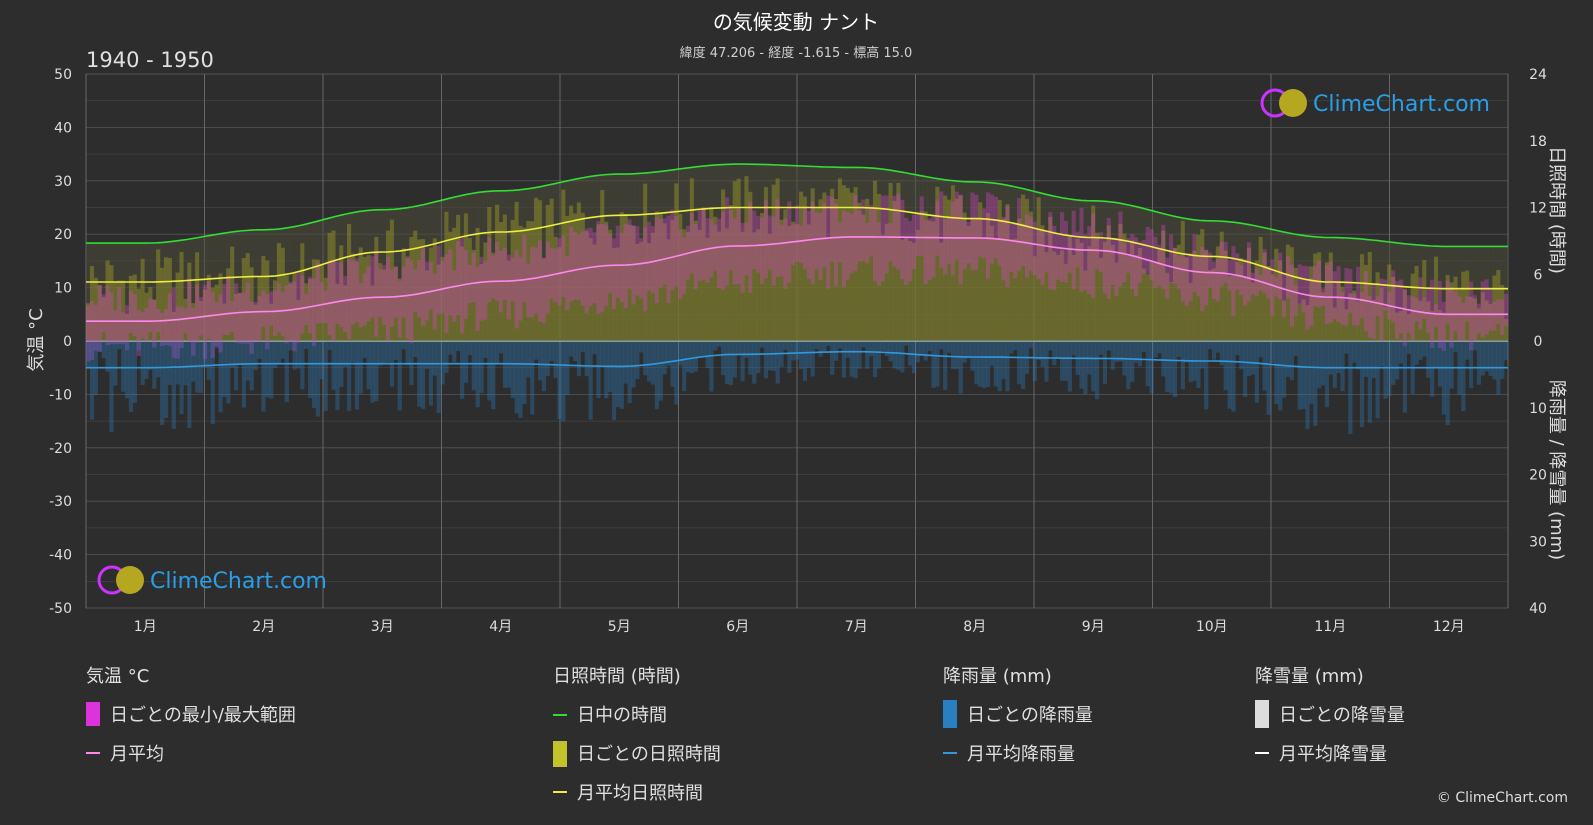 The height and width of the screenshot is (825, 1593). What do you see at coordinates (1556, 470) in the screenshot?
I see `right-bottom-axis-label: 降雨量 / 降雪量 (mm)` at bounding box center [1556, 470].